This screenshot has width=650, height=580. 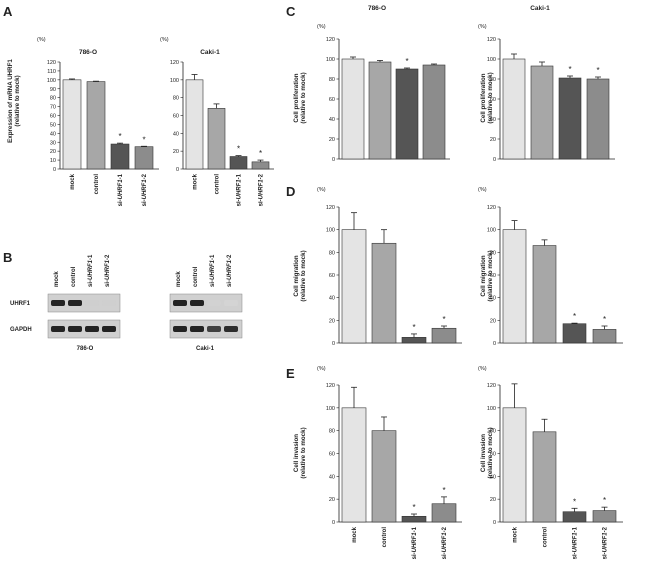 I want to click on y-axis-label: Cell proliferation (relative to mock), so click(x=300, y=97).